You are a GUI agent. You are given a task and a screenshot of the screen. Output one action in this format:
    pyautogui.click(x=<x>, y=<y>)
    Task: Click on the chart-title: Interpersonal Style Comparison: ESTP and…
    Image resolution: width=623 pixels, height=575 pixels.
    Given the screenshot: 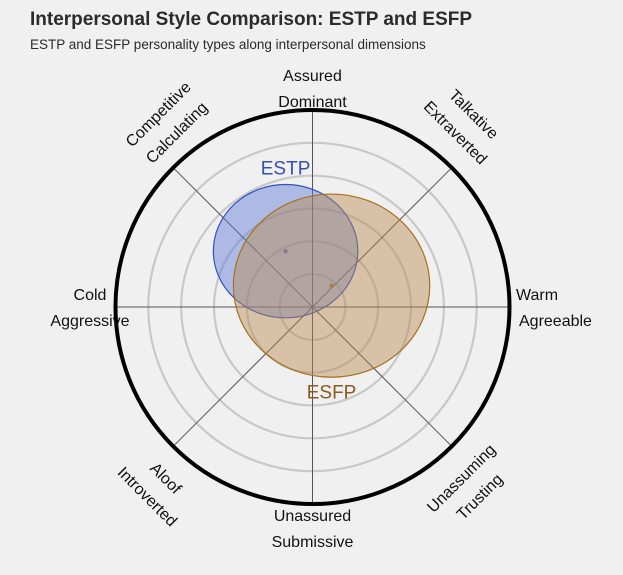 What is the action you would take?
    pyautogui.click(x=251, y=19)
    